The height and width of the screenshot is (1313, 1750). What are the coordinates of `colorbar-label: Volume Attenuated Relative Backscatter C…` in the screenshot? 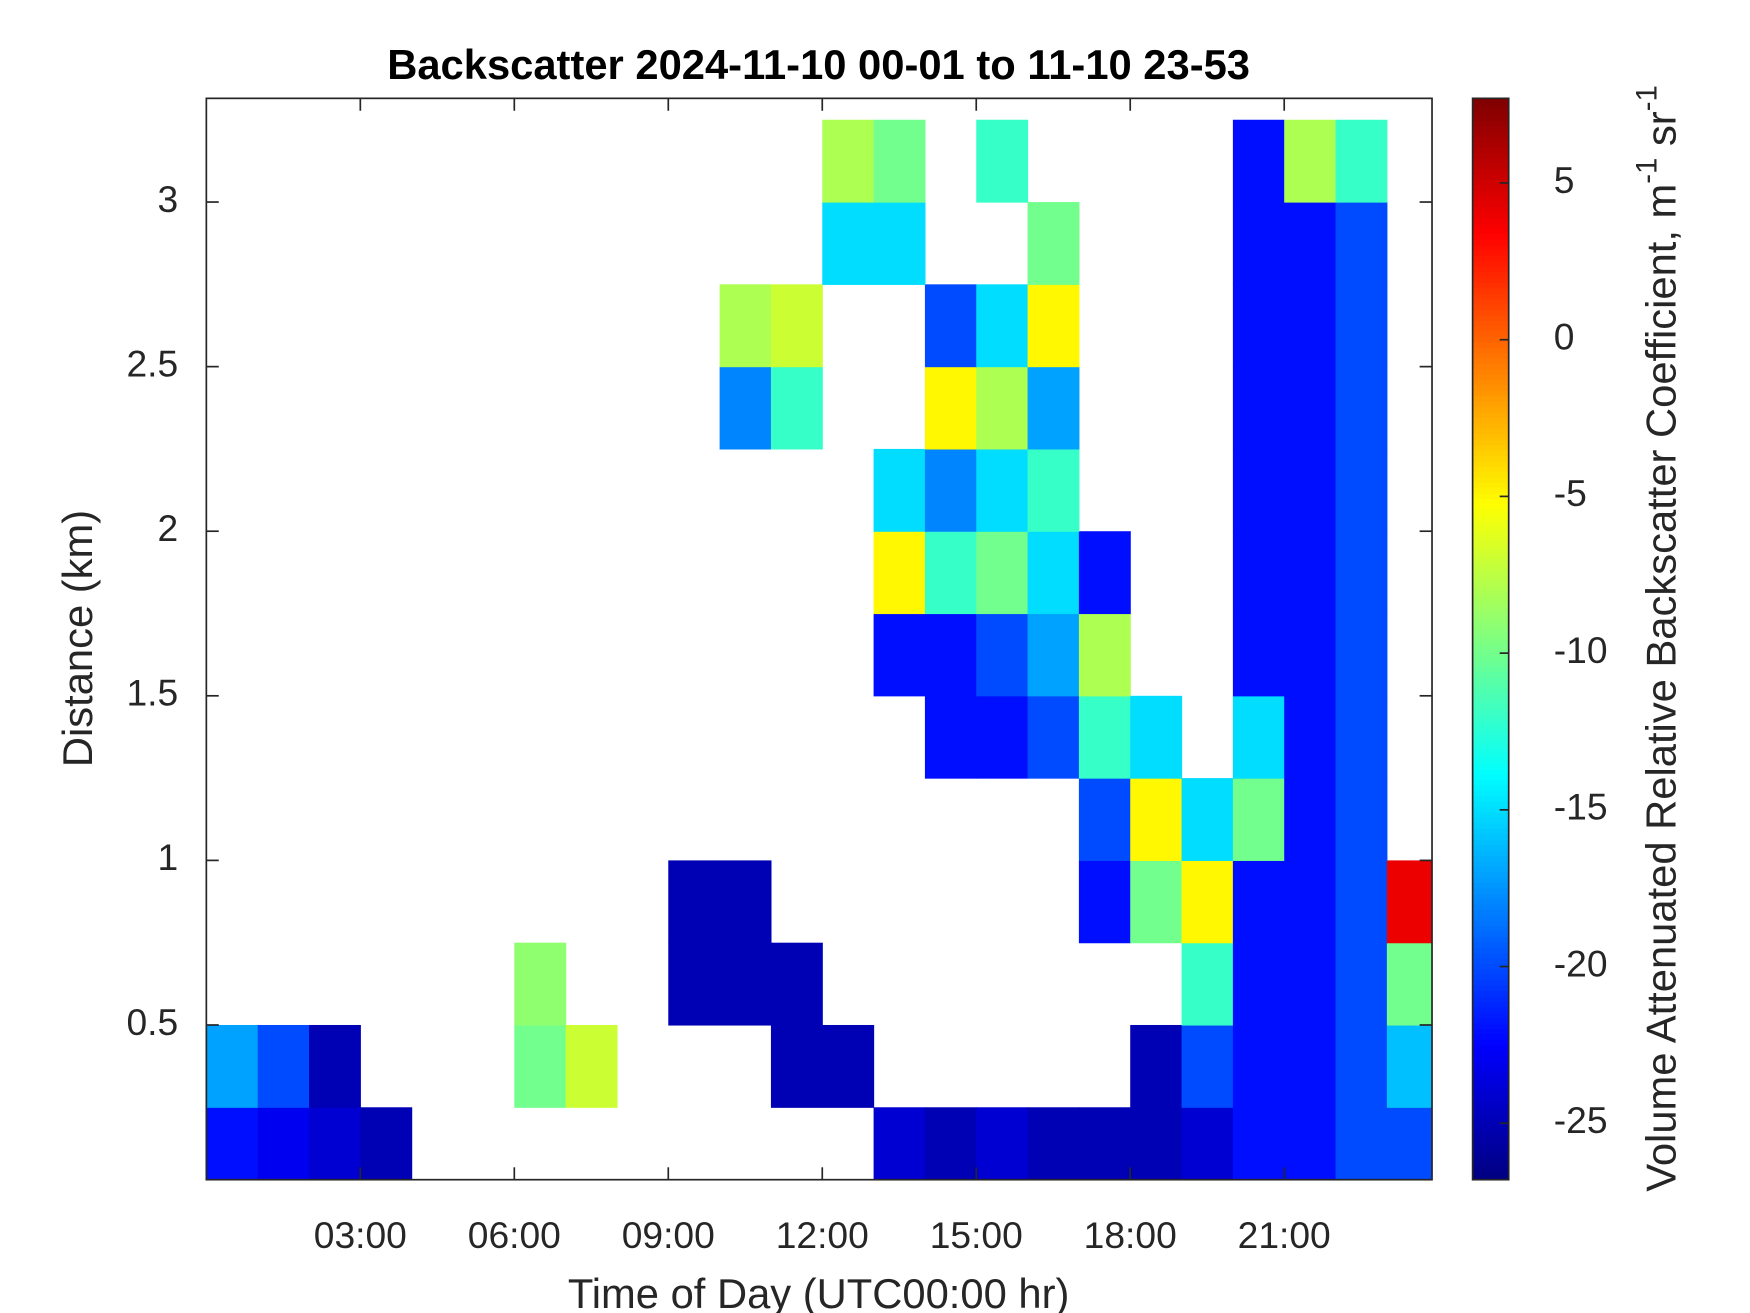 It's located at (1657, 638).